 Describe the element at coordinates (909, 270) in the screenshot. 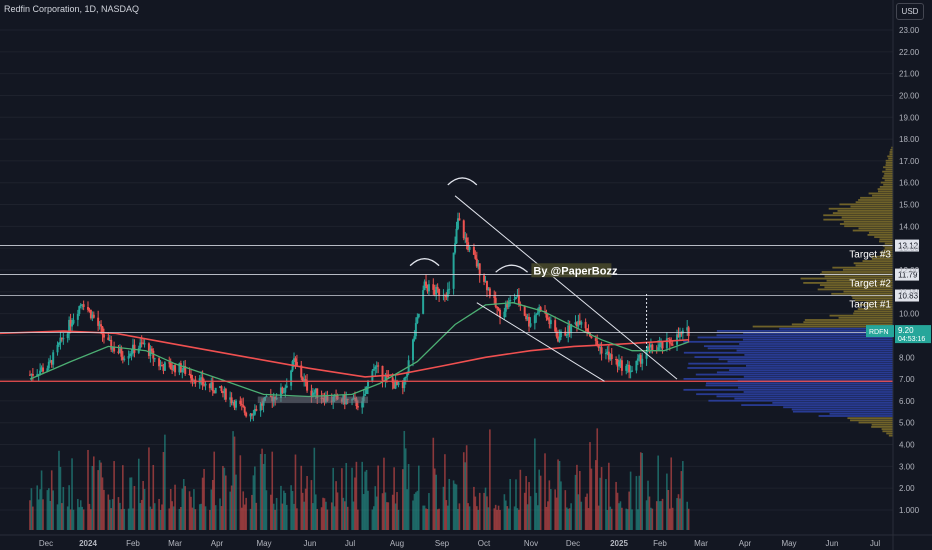

I see `price-tick-label: 12.00` at that location.